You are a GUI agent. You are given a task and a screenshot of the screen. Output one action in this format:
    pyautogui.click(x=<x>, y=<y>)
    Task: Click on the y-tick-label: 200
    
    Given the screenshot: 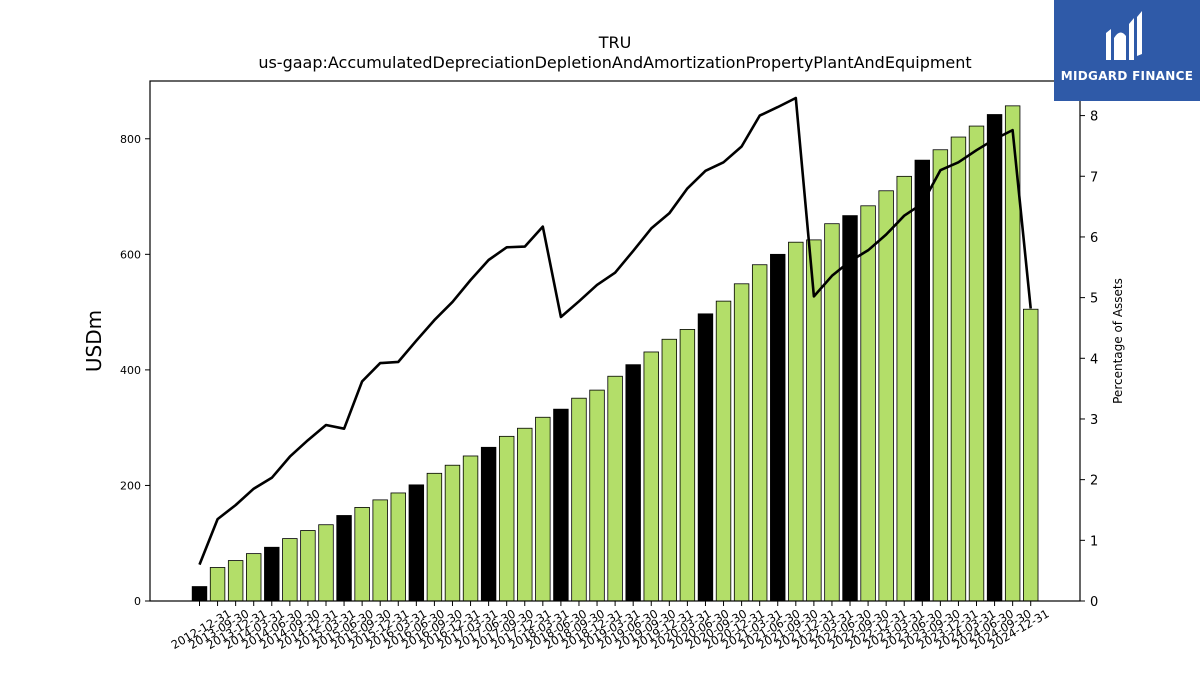 What is the action you would take?
    pyautogui.click(x=130, y=485)
    